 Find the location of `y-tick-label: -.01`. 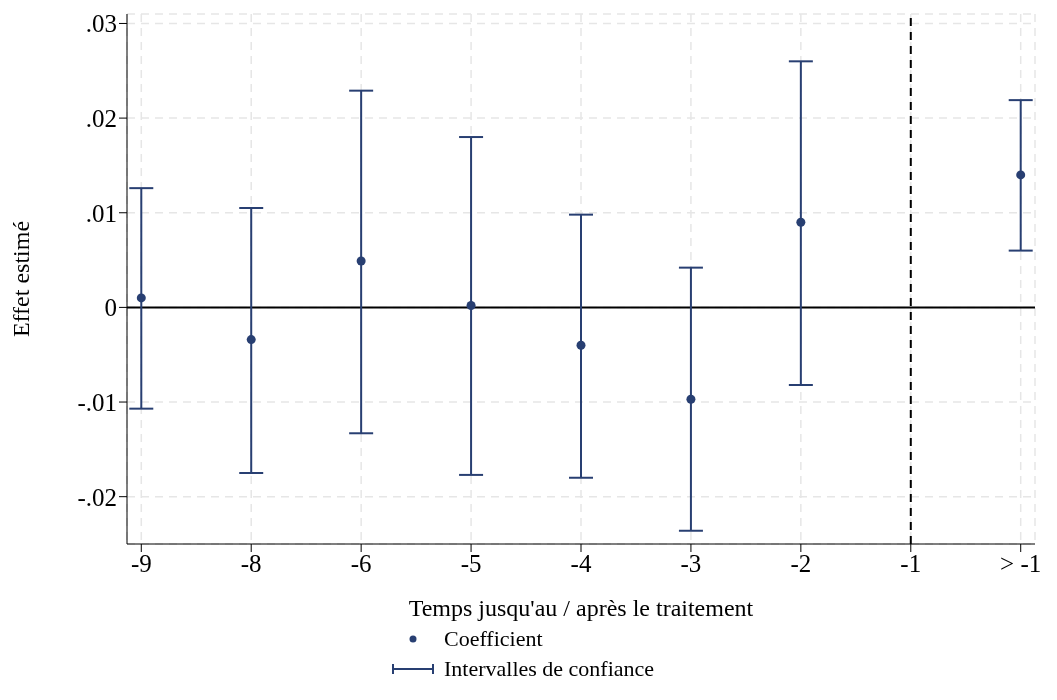

y-tick-label: -.01 is located at coordinates (97, 402).